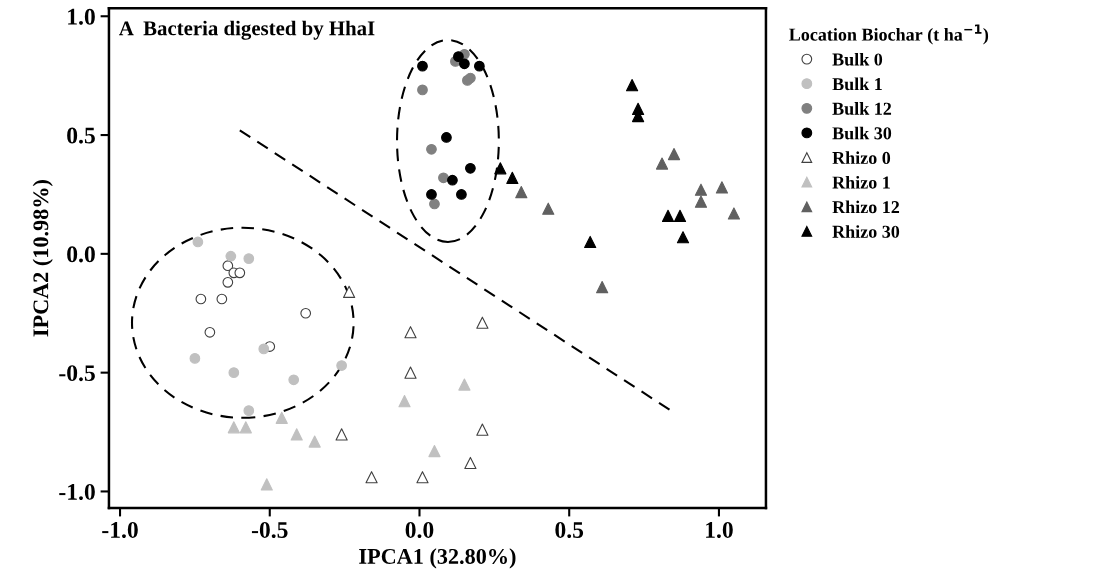 Image resolution: width=1095 pixels, height=584 pixels. What do you see at coordinates (862, 133) in the screenshot?
I see `legend-label: Bulk 30` at bounding box center [862, 133].